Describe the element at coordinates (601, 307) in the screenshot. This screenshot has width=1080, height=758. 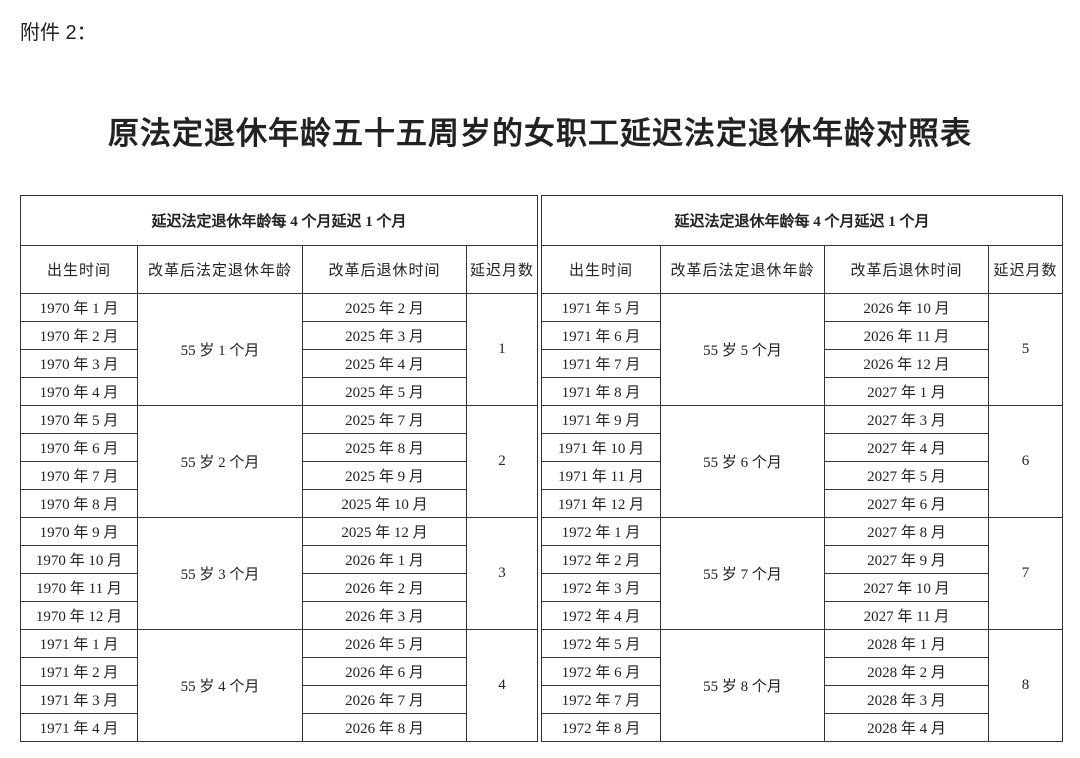
I see `birth-month: 1971 年 5 月` at that location.